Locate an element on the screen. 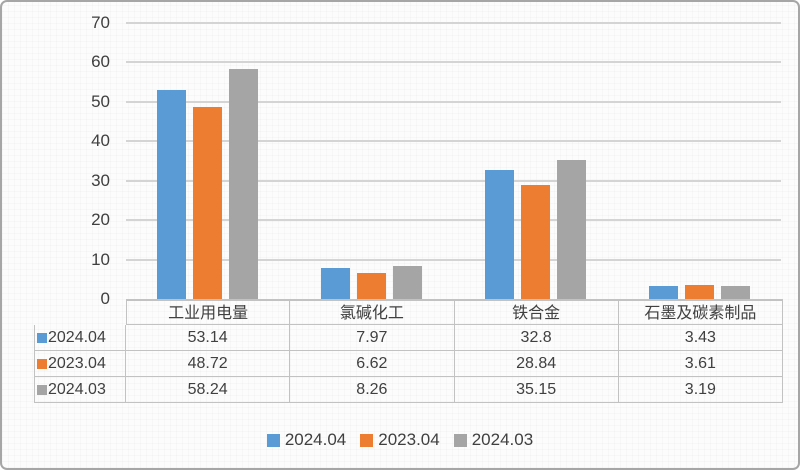 The image size is (800, 470). table-header-cell: 铁合金 is located at coordinates (536, 312).